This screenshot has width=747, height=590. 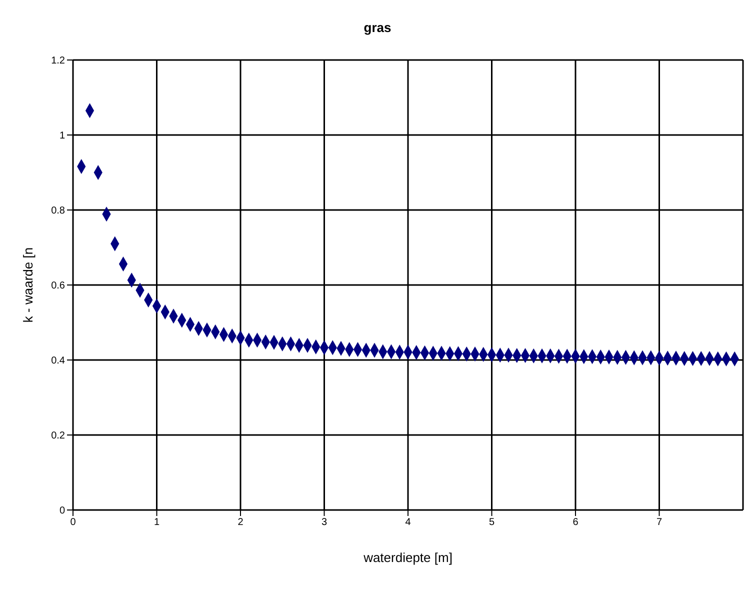 What do you see at coordinates (73, 522) in the screenshot?
I see `x-tick-label: 0` at bounding box center [73, 522].